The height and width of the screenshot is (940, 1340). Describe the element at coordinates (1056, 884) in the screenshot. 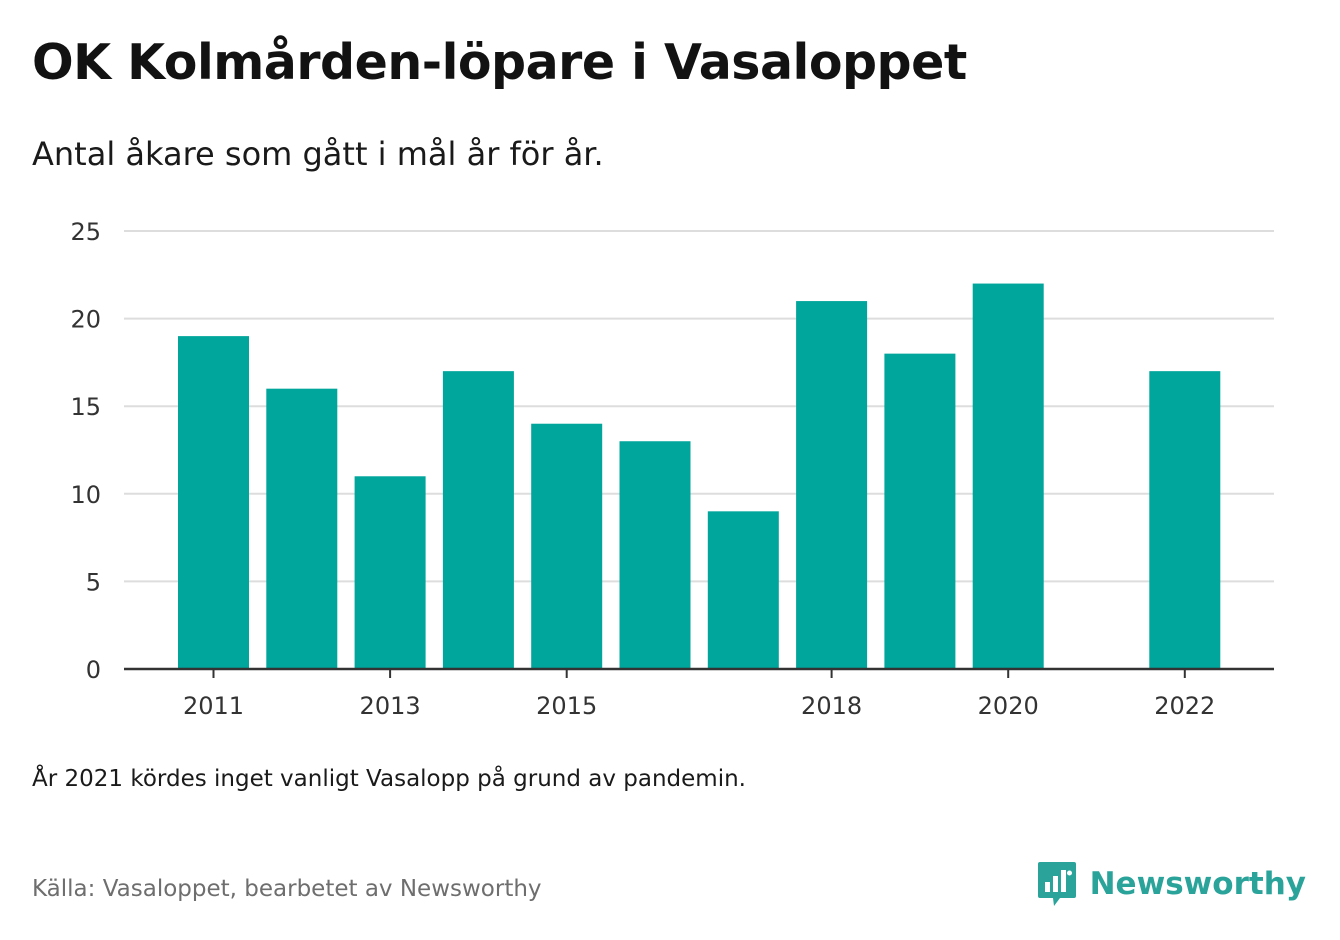

I see `bar-chart-speech-bubble-icon` at that location.